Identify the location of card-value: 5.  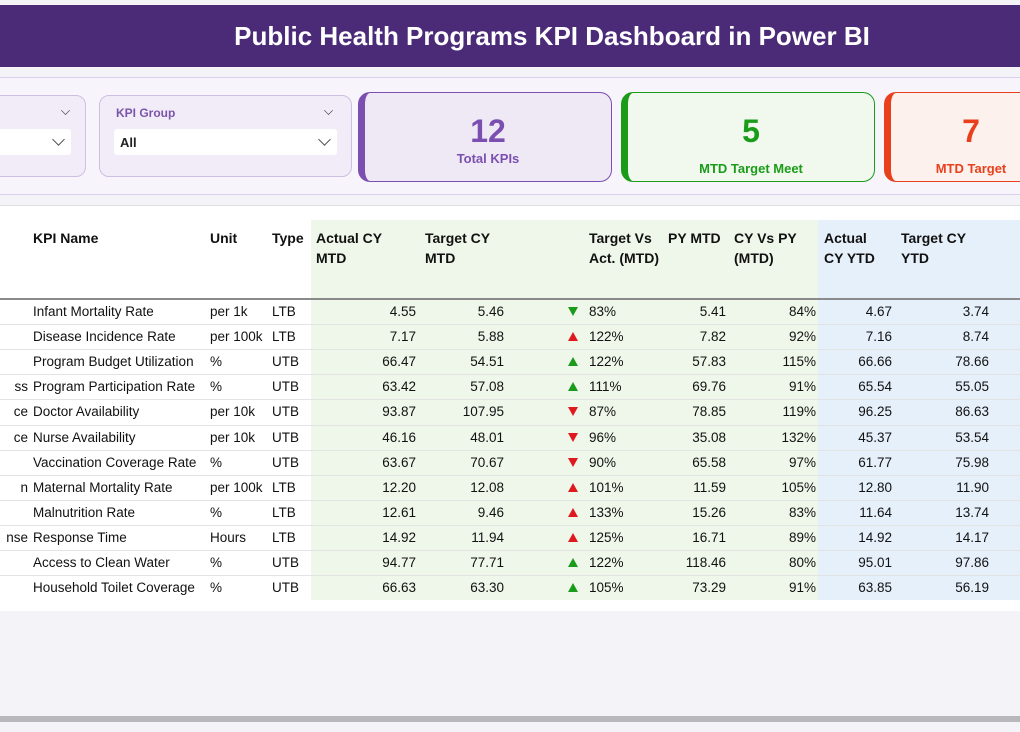
(751, 131).